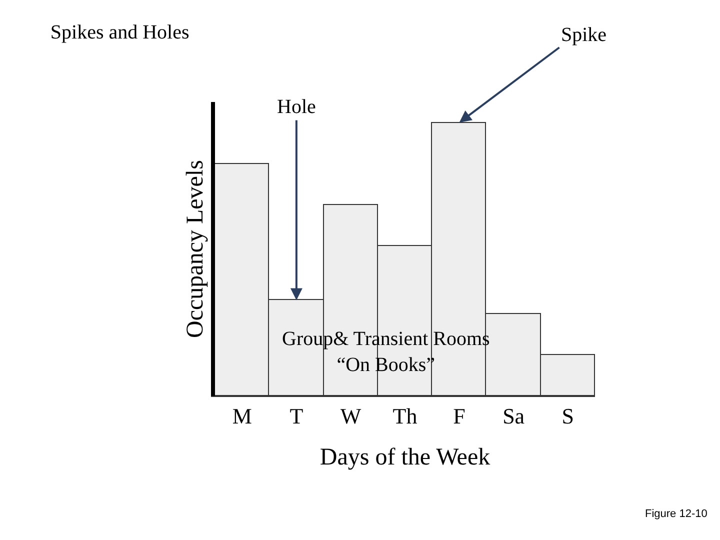 The image size is (720, 540). I want to click on x-tick-label: F, so click(459, 415).